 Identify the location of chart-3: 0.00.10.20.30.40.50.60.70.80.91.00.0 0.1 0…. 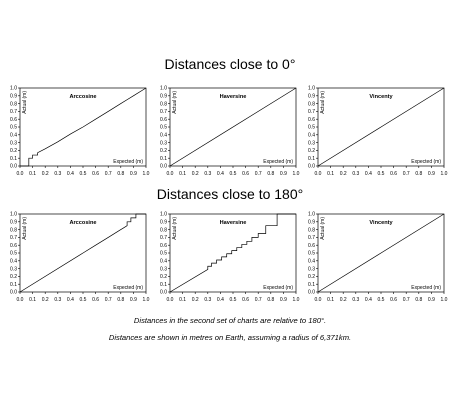
(378, 131).